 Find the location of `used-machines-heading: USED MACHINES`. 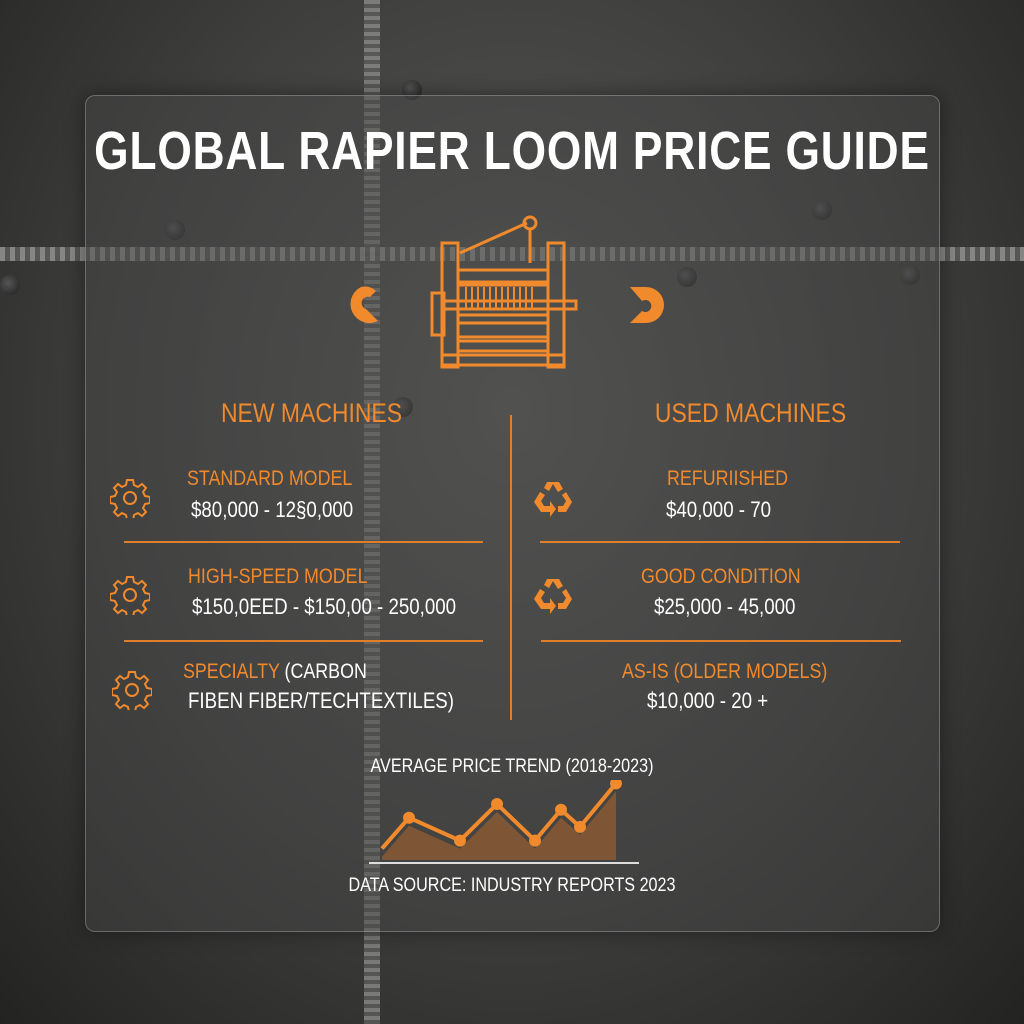

used-machines-heading: USED MACHINES is located at coordinates (750, 413).